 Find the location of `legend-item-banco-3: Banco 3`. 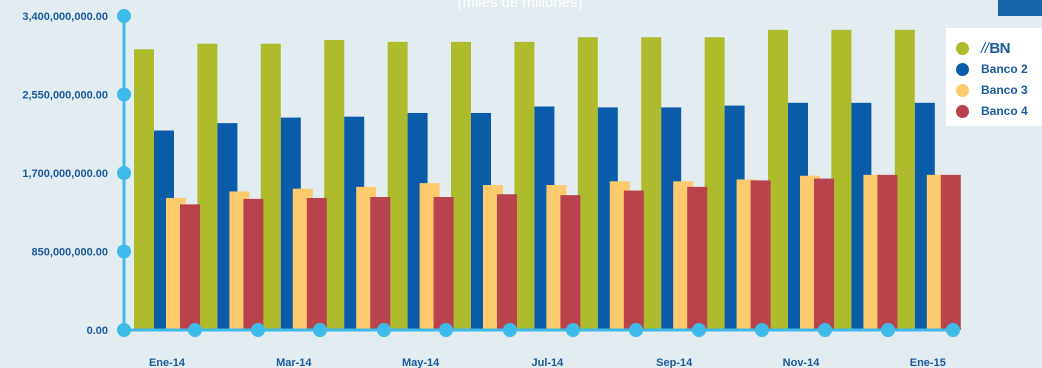

legend-item-banco-3: Banco 3 is located at coordinates (992, 90).